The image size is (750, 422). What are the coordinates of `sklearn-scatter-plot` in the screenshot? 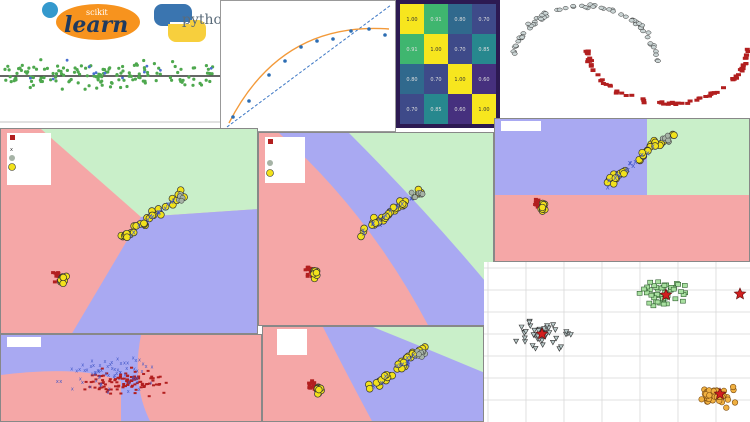 It's located at (111, 62).